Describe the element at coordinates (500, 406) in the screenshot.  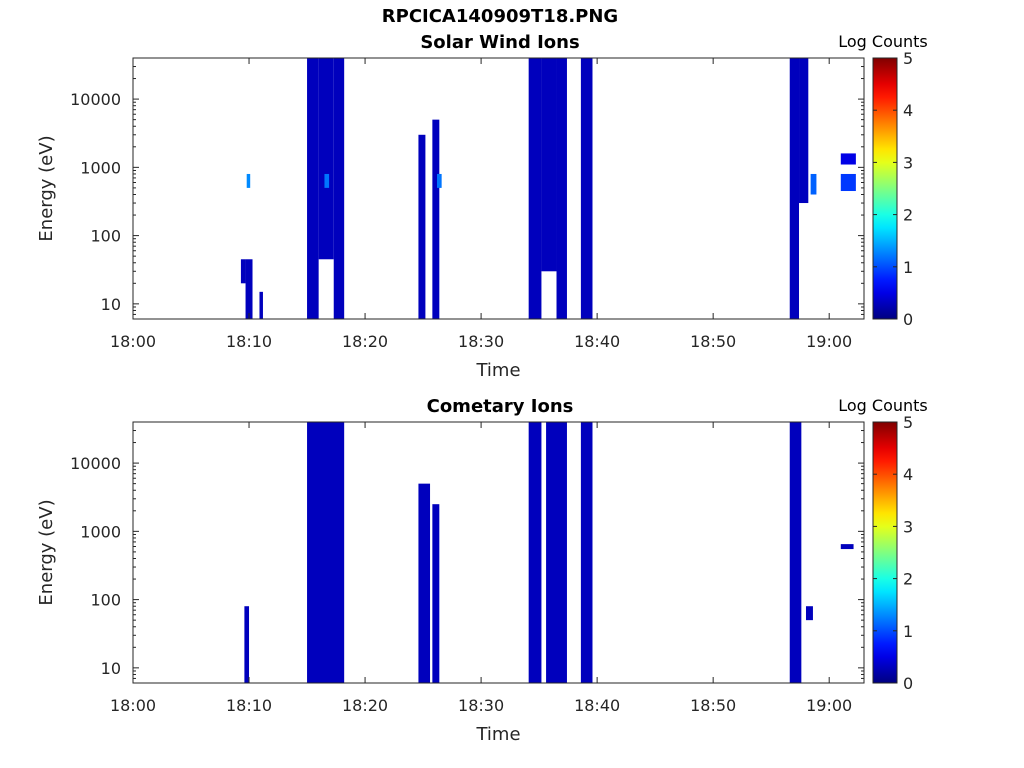
I see `panel-title: Cometary Ions` at that location.